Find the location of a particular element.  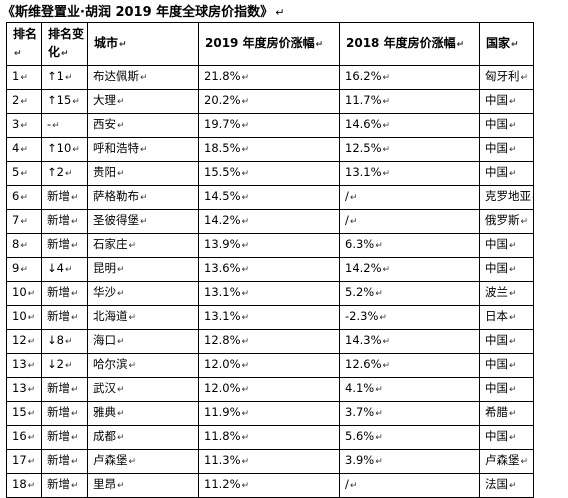

table-row: 12↵ ↓8↵ 海口↵ 12.8%↵ 14.3%↵ 中国↵ is located at coordinates (270, 341).